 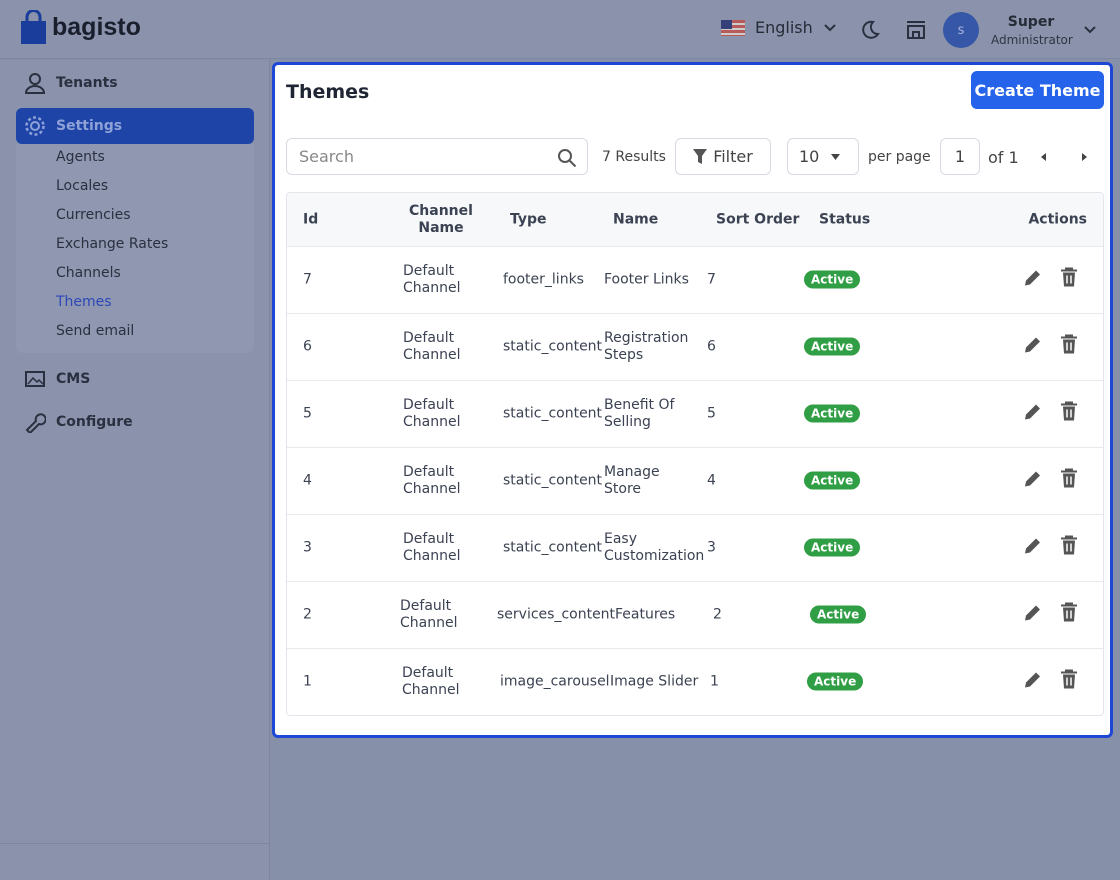 I want to click on filter-label: Filter, so click(x=733, y=156).